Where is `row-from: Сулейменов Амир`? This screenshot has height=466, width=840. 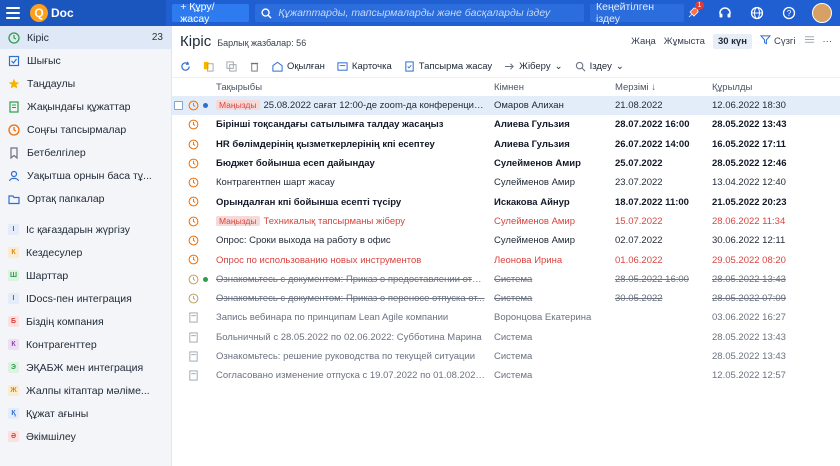
row-from: Сулейменов Амир is located at coordinates (537, 164).